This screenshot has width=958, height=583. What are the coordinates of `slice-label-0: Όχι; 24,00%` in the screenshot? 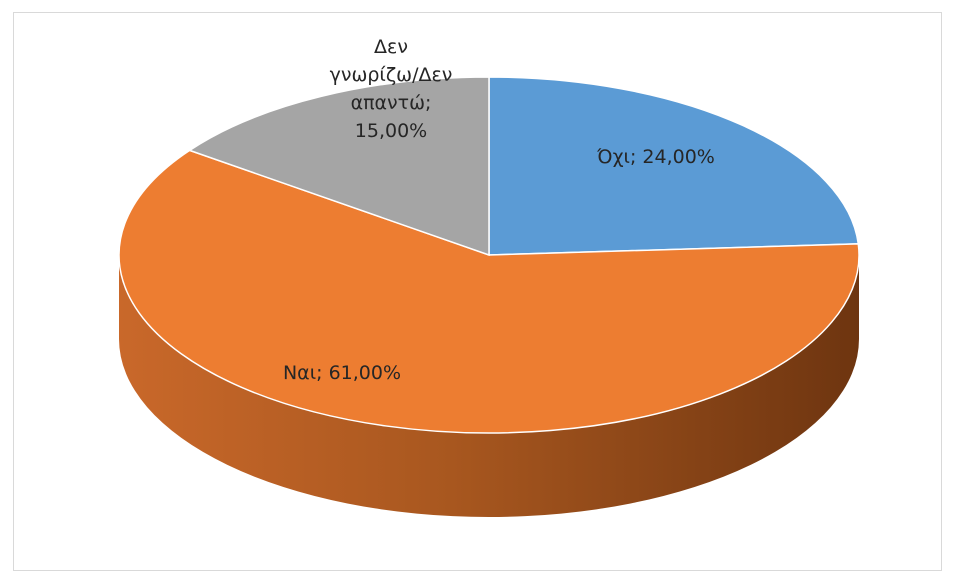 It's located at (655, 157).